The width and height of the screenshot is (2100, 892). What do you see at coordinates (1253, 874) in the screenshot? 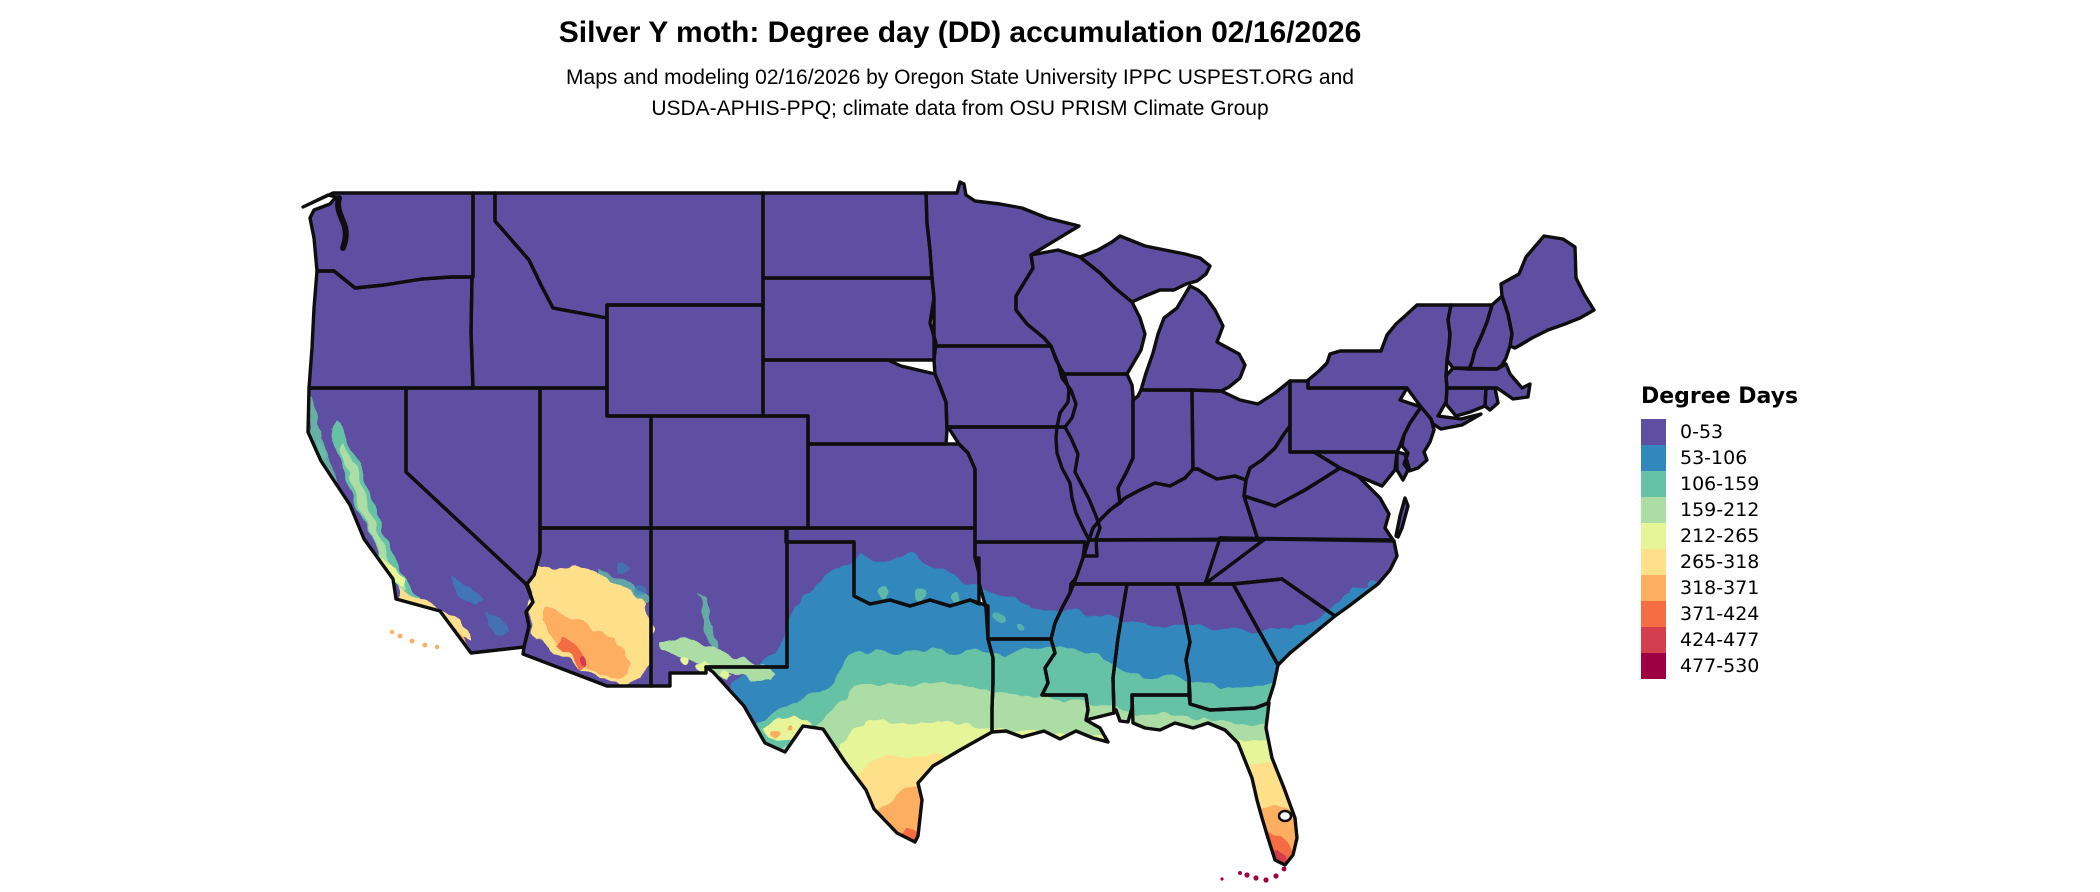
I see `florida-keys` at bounding box center [1253, 874].